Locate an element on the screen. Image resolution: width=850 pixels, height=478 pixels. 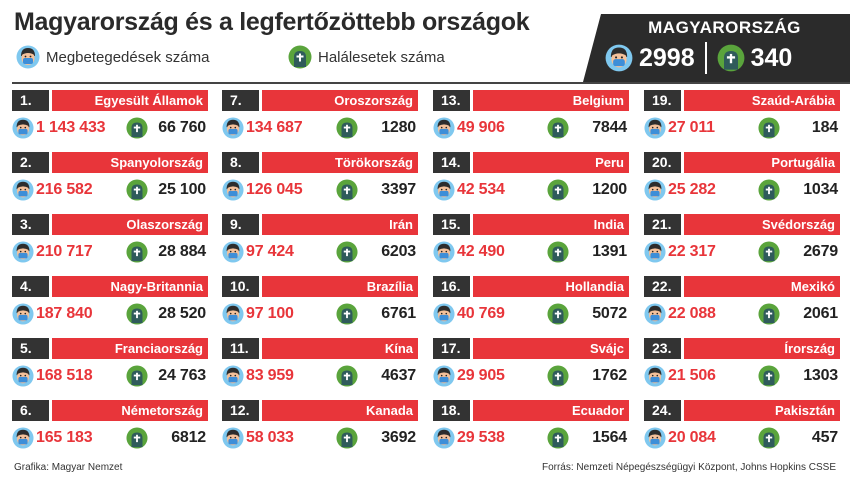
country-name: Törökország is located at coordinates (340, 162).